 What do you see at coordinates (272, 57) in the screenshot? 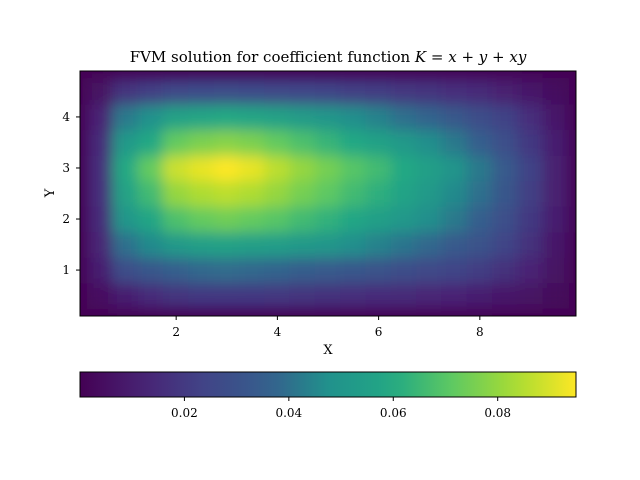
I see `chart-title-prefix: FVM solution for coefficient function` at bounding box center [272, 57].